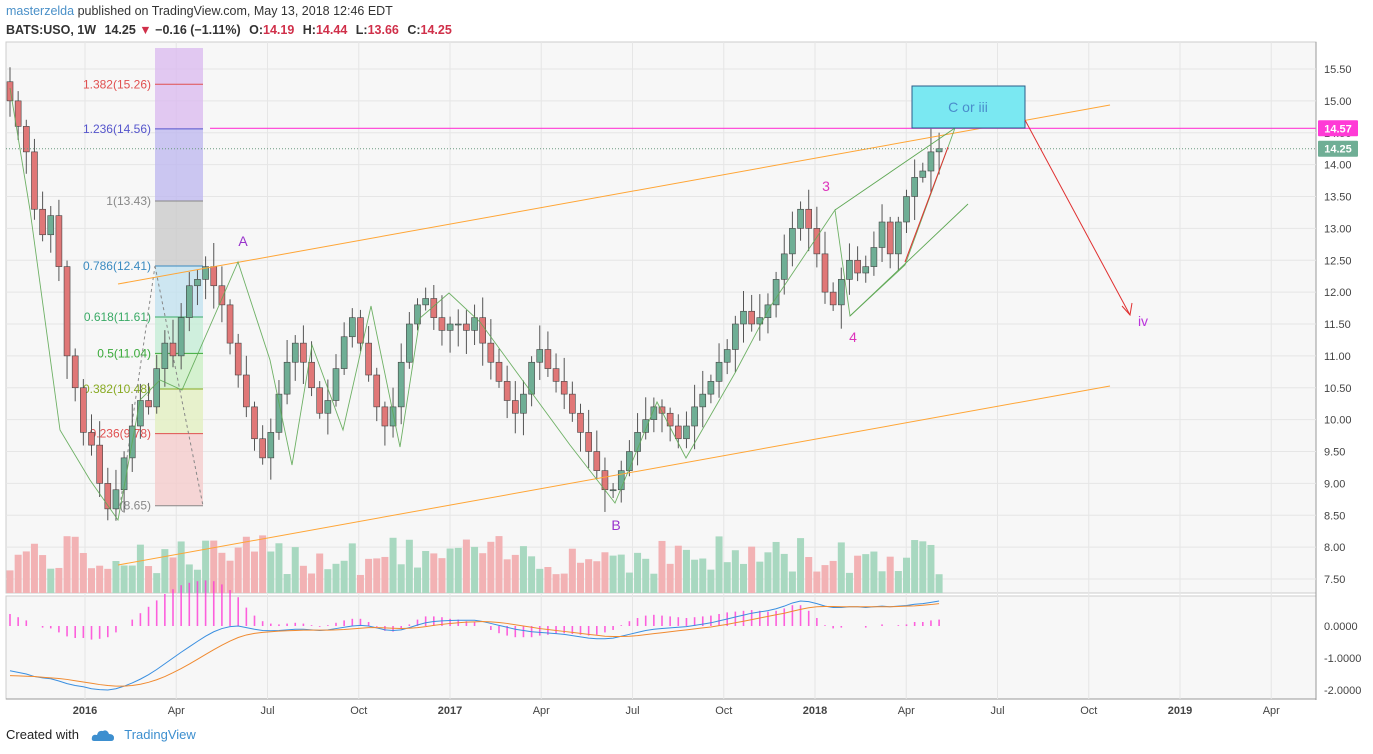 The width and height of the screenshot is (1373, 754). Describe the element at coordinates (1337, 357) in the screenshot. I see `price-tick-label: 11.00` at that location.